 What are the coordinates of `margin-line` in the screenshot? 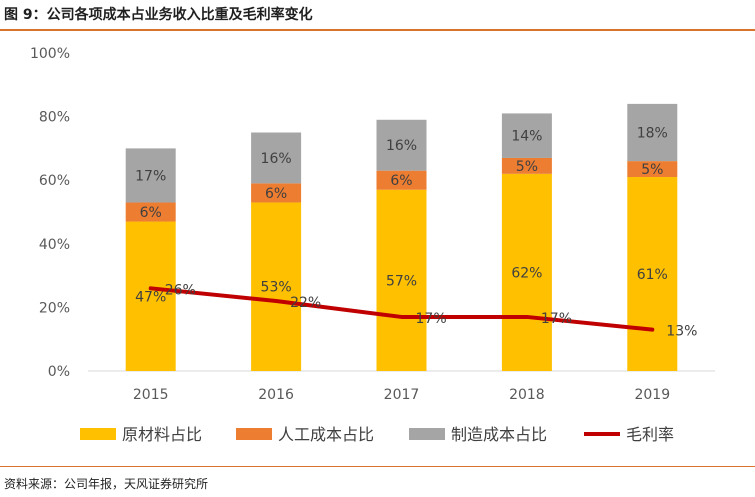 It's located at (401, 309).